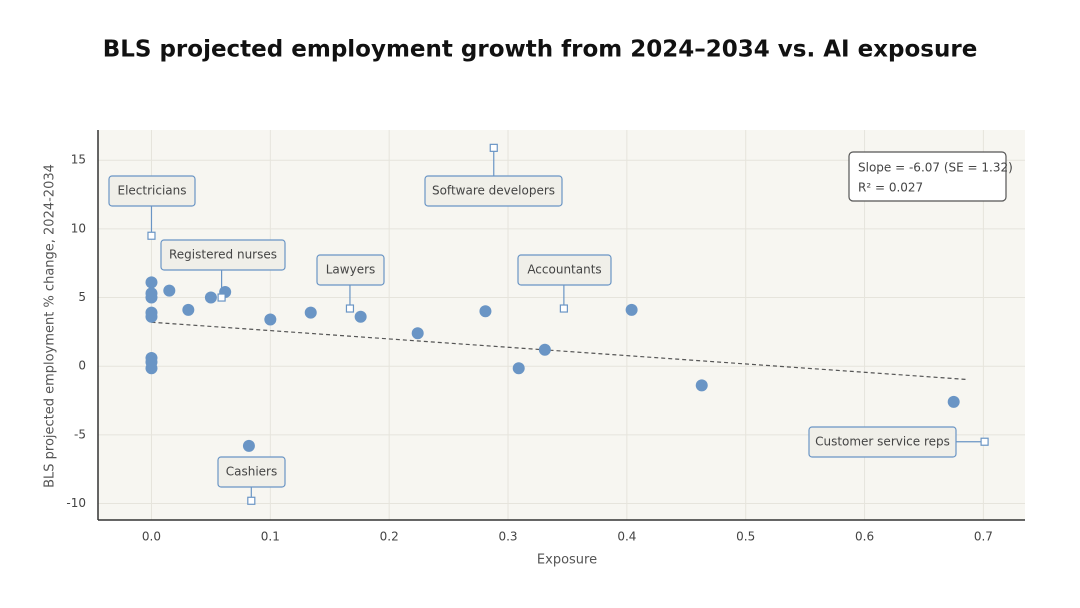  What do you see at coordinates (935, 168) in the screenshot?
I see `stats-text: Slope = -6.07 (SE = 1.32)` at bounding box center [935, 168].